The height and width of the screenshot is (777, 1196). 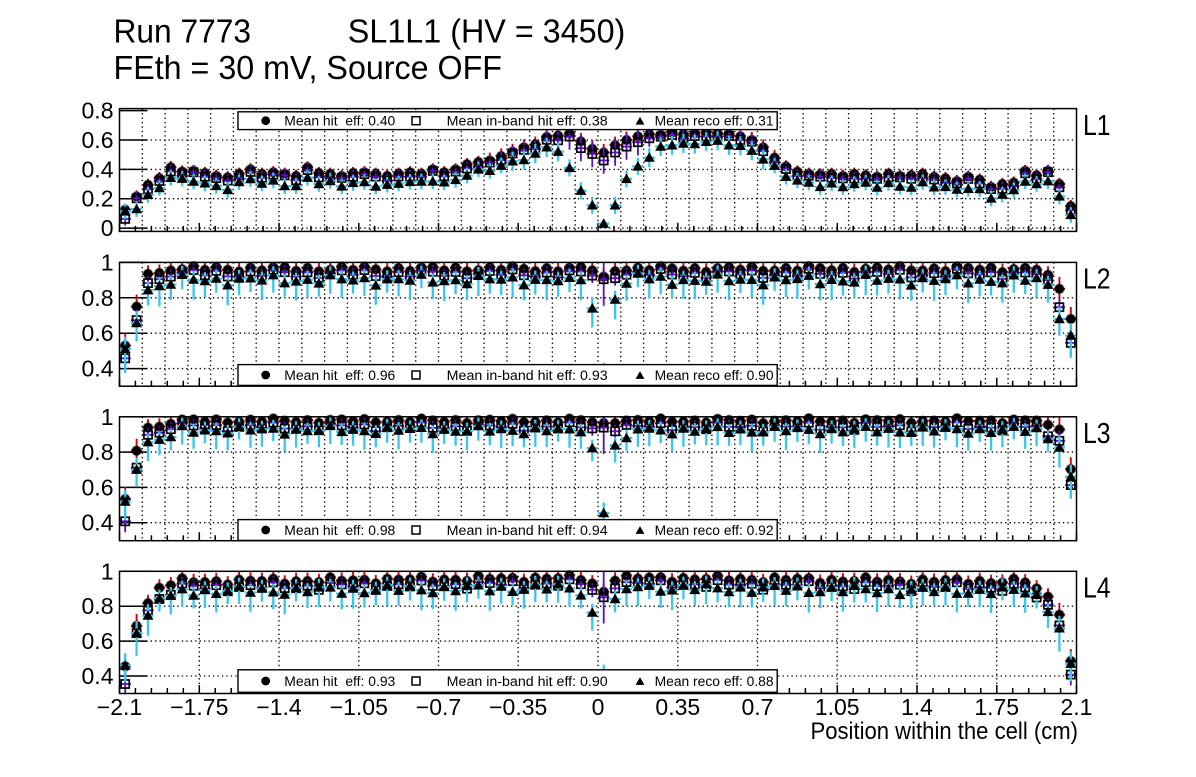 I want to click on svg-text: 2.1, so click(x=1077, y=707).